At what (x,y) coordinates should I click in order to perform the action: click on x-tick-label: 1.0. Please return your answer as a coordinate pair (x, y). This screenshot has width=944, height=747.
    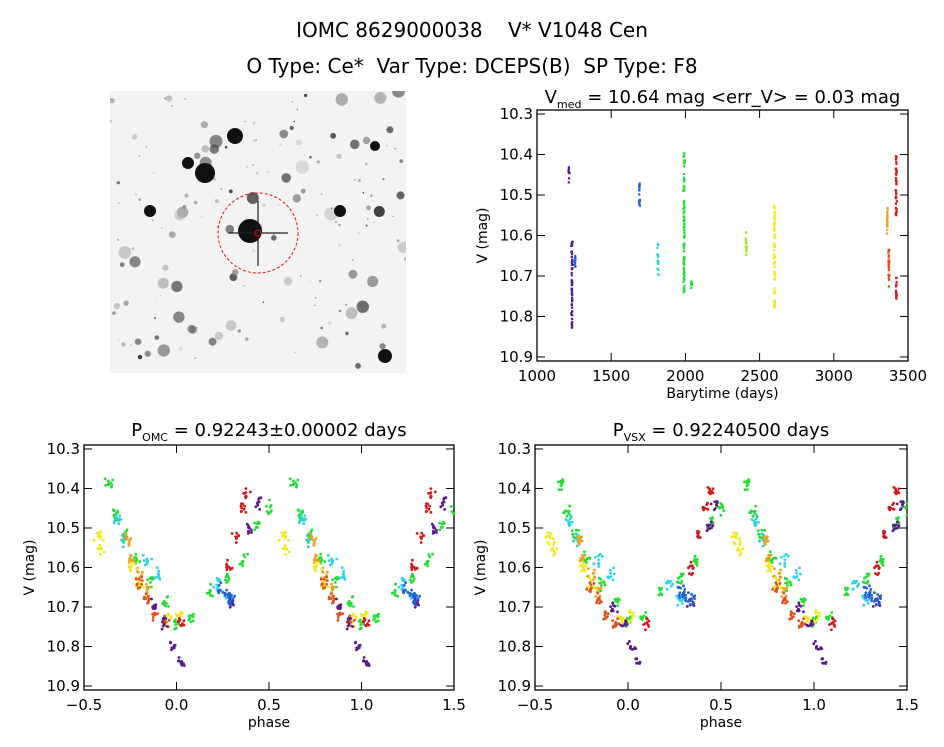
    Looking at the image, I should click on (814, 705).